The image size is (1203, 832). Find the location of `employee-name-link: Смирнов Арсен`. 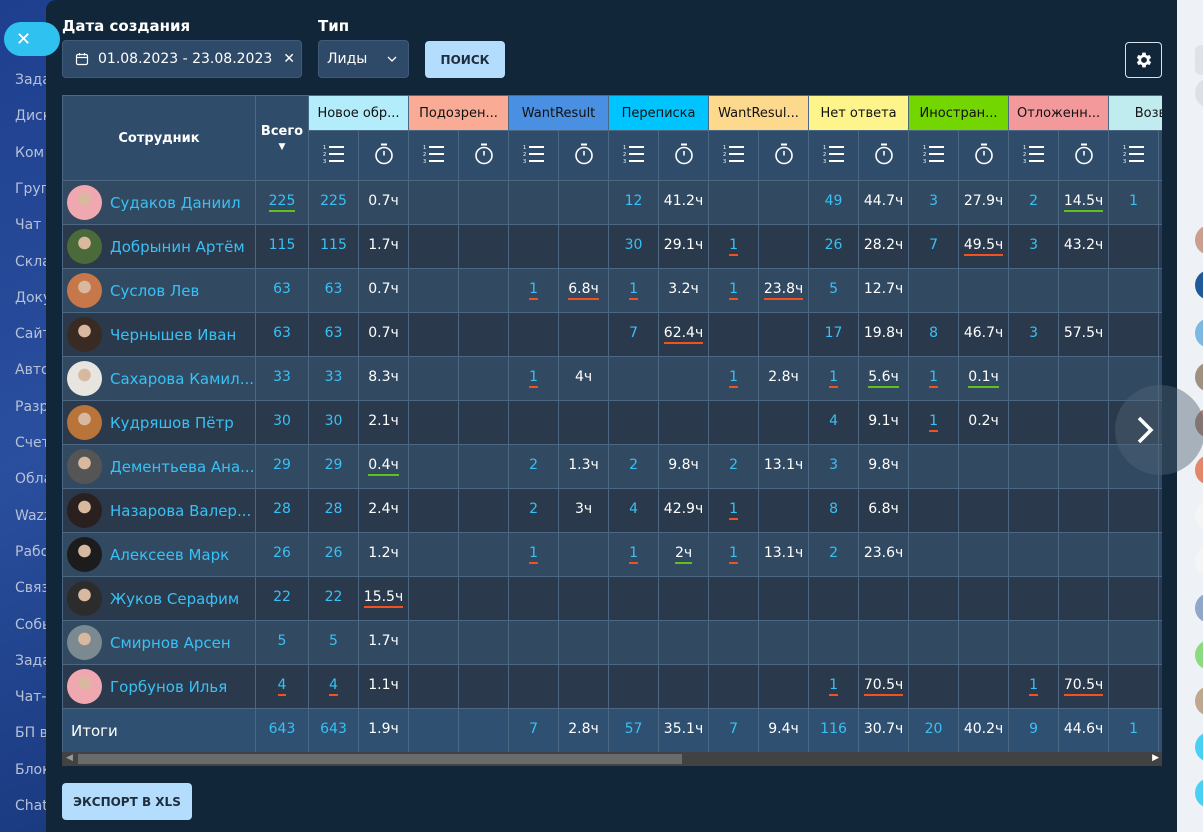

employee-name-link: Смирнов Арсен is located at coordinates (170, 642).